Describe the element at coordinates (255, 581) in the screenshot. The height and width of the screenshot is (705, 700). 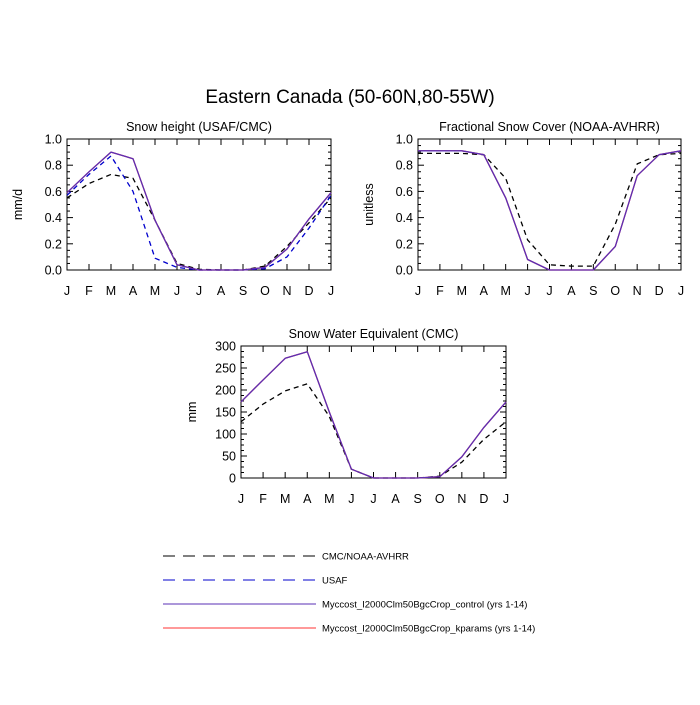
I see `legend-item: USAF` at that location.